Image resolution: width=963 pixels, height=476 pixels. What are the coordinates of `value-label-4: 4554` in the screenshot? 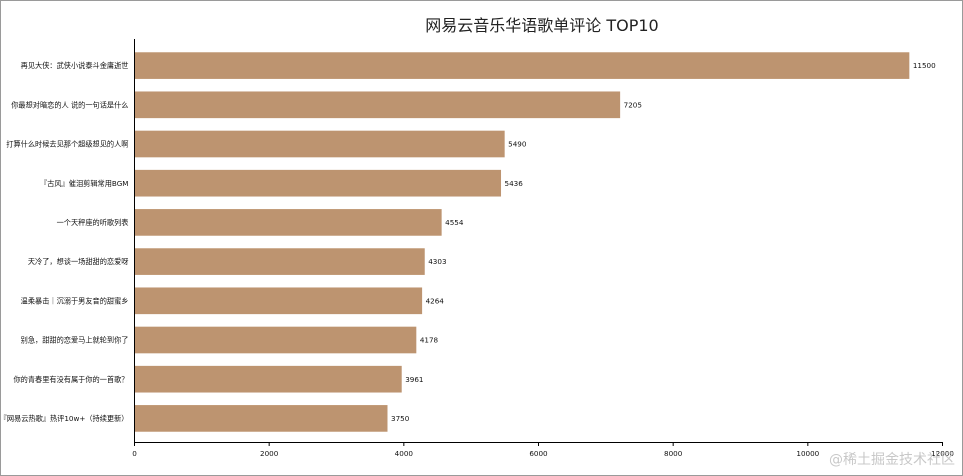 It's located at (454, 222).